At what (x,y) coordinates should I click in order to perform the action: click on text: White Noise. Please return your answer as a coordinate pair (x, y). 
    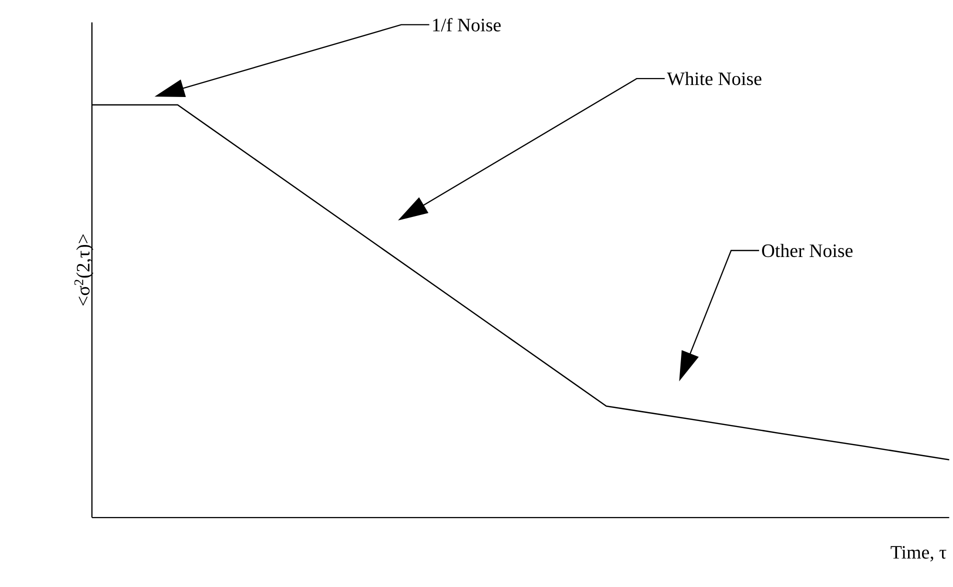
    Looking at the image, I should click on (714, 79).